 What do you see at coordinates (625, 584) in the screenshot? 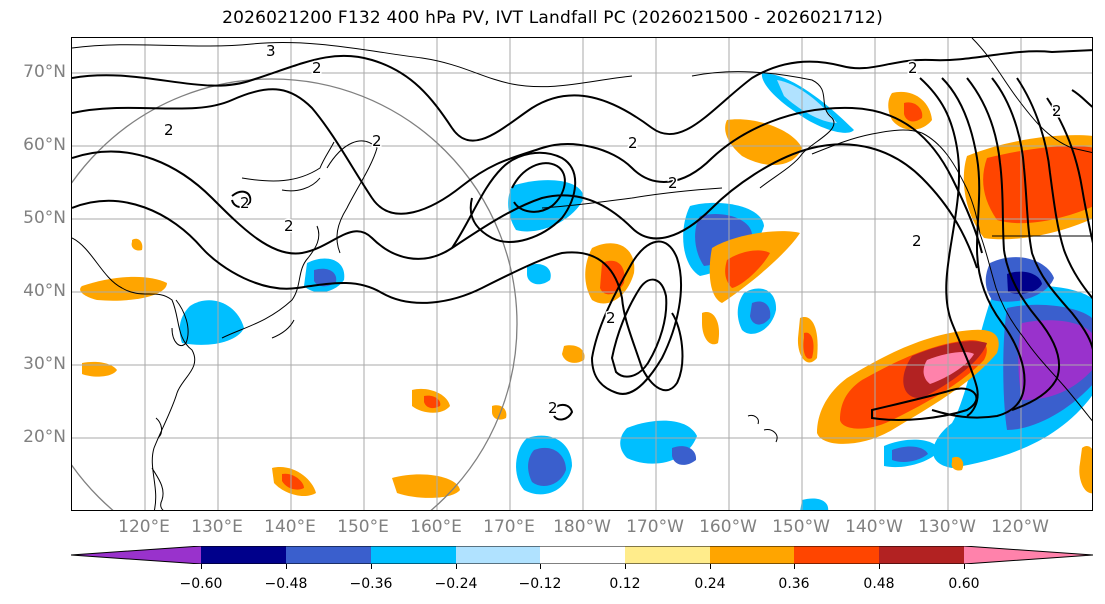
I see `colorbar-tick-label: 0.12` at bounding box center [625, 584].